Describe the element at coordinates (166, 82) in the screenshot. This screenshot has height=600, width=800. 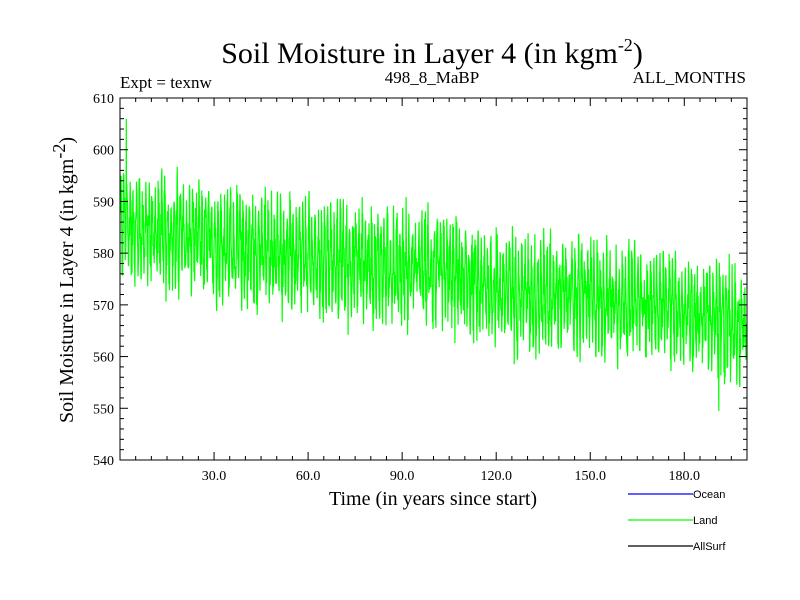
I see `expt-label: Expt = texnw` at that location.